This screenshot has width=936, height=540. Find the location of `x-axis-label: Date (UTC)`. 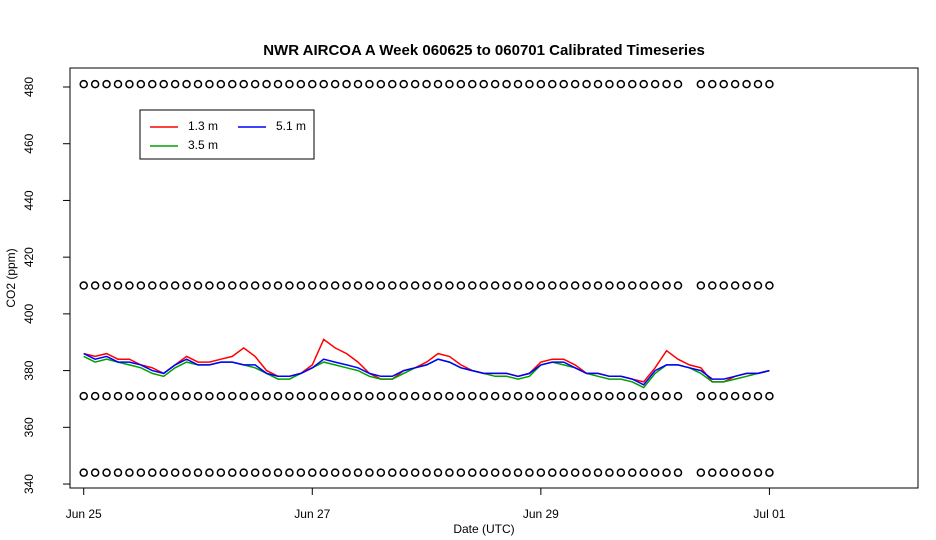

x-axis-label: Date (UTC) is located at coordinates (483, 529).